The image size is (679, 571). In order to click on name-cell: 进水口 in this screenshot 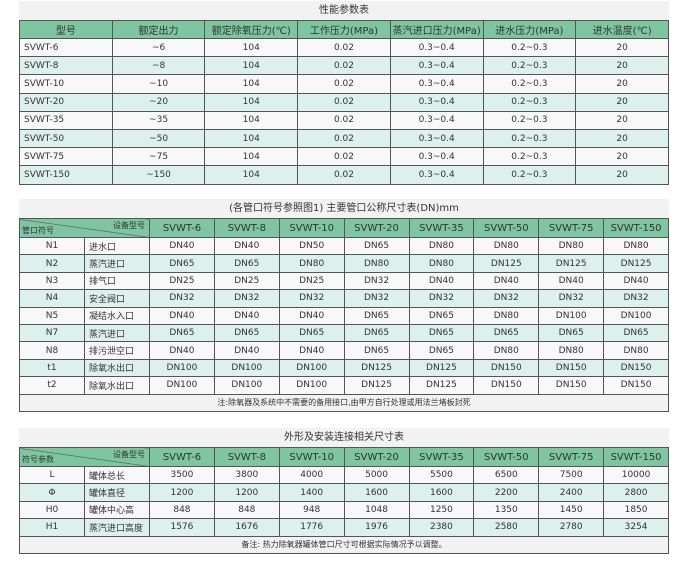, I will do `click(117, 246)`.